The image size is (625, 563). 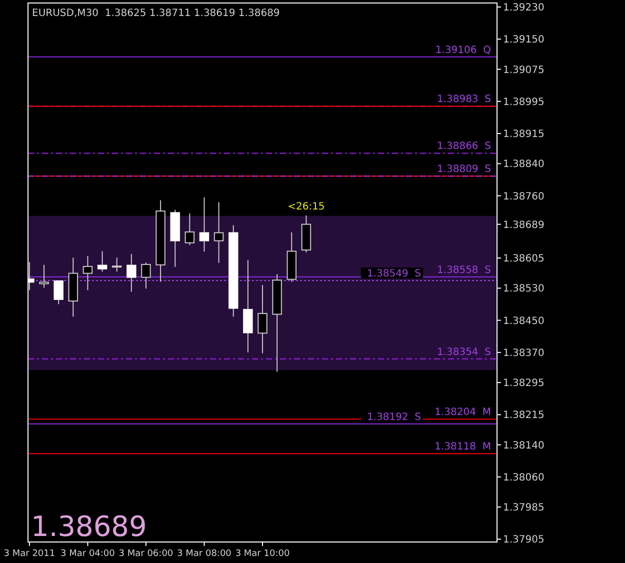 I want to click on ref-line-label: 1.38558 S, so click(x=463, y=270).